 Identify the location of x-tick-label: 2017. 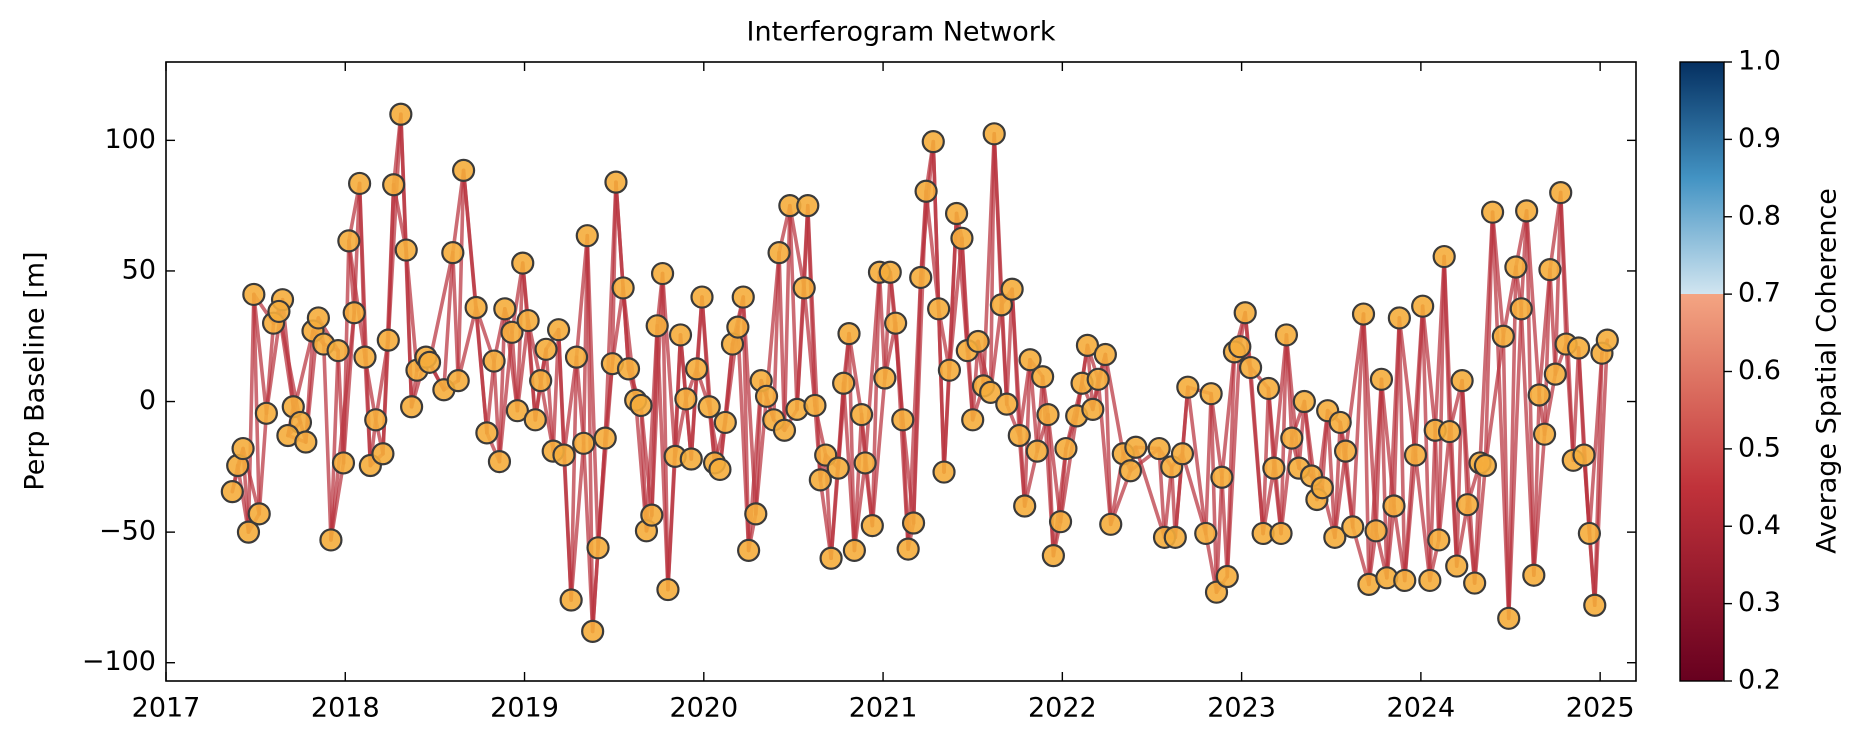
(166, 708).